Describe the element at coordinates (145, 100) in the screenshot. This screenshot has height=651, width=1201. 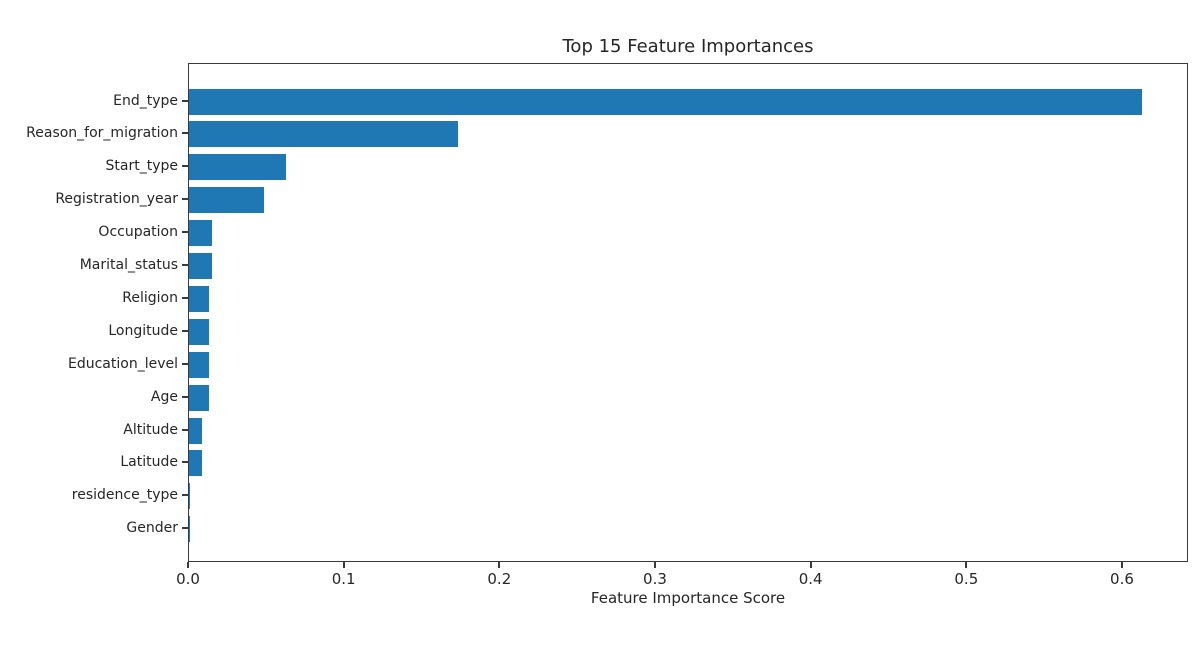
I see `y-tick-label: End_type` at that location.